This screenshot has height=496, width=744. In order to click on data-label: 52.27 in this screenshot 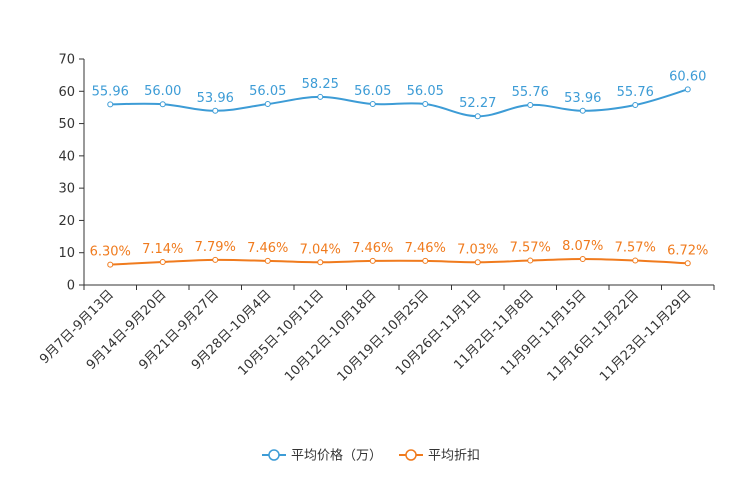, I will do `click(477, 103)`.